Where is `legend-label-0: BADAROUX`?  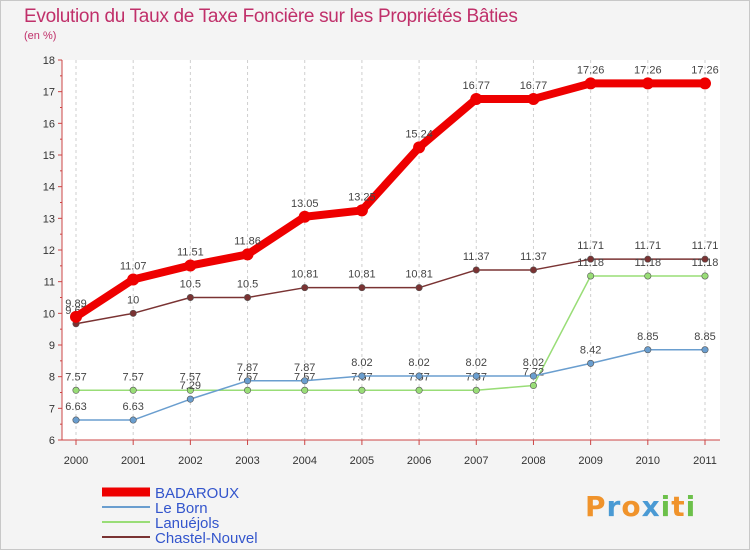 legend-label-0: BADAROUX is located at coordinates (197, 493).